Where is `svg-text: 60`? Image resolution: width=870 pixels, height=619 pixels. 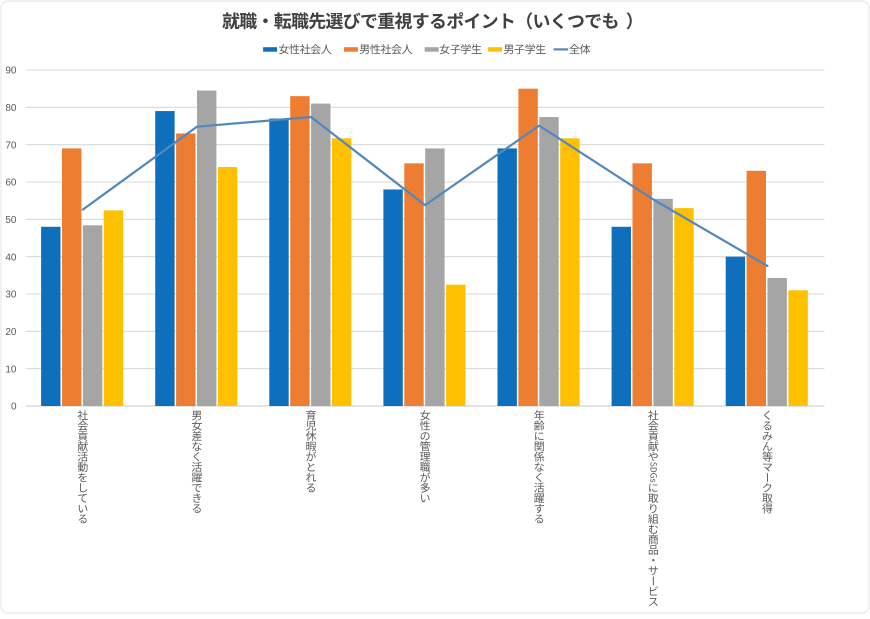 svg-text: 60 is located at coordinates (11, 183).